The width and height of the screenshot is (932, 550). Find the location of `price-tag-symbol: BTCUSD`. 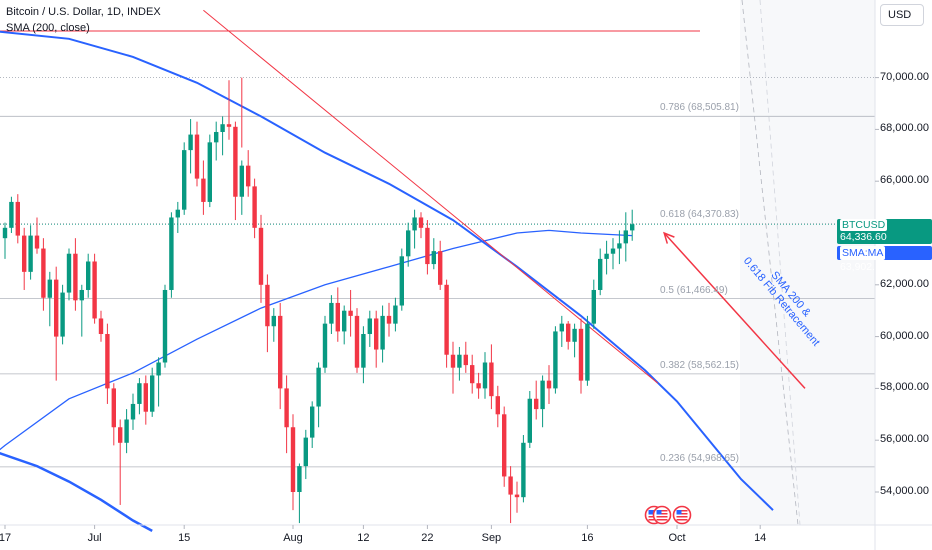

price-tag-symbol: BTCUSD is located at coordinates (864, 225).